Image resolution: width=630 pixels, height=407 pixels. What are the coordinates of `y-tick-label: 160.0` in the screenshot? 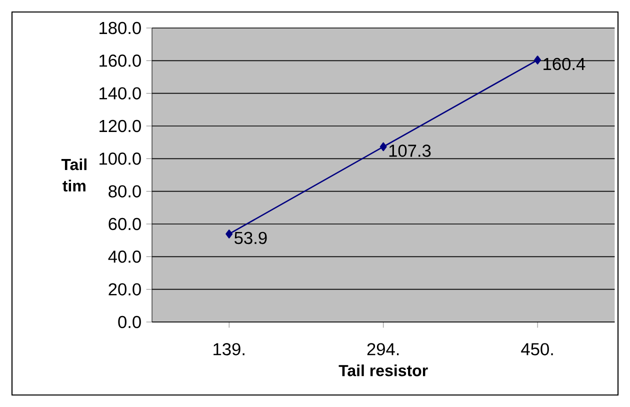 It's located at (120, 60).